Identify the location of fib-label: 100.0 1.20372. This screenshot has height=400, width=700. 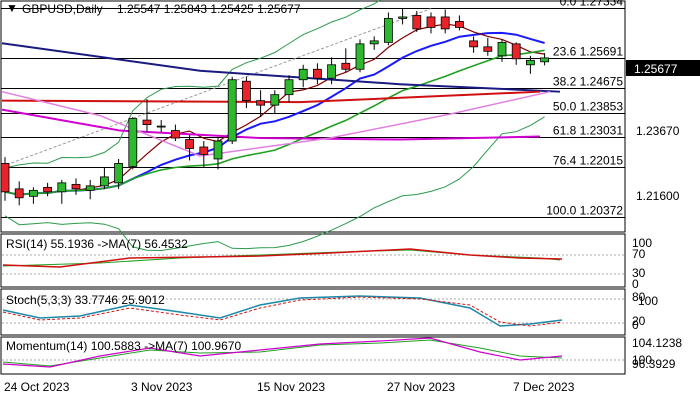
(584, 211).